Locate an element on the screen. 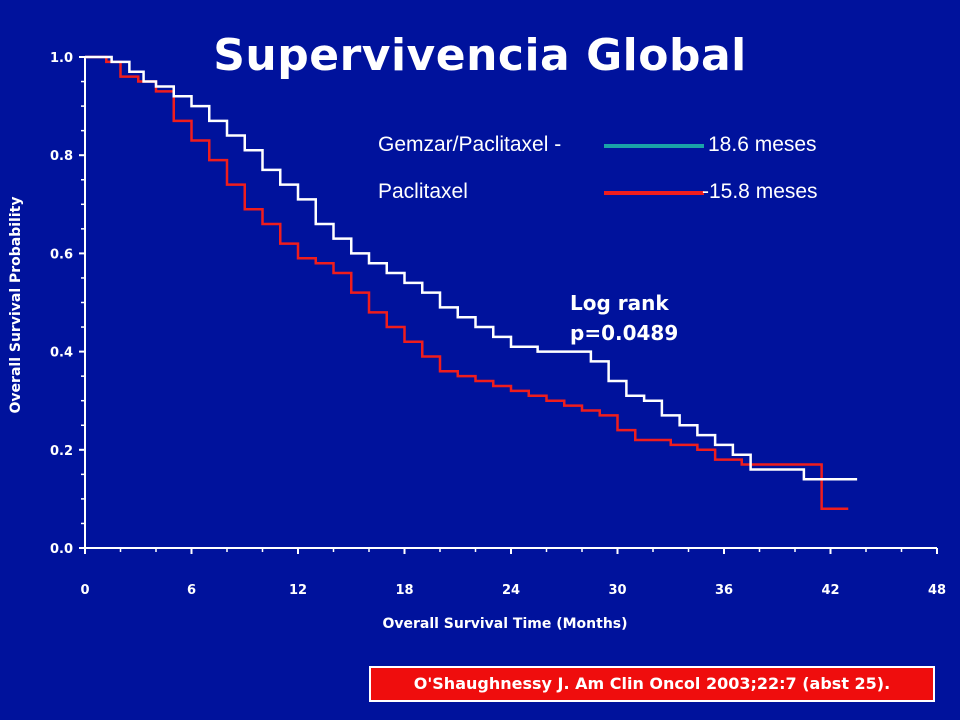  x-tick-label: 0 is located at coordinates (84, 590).